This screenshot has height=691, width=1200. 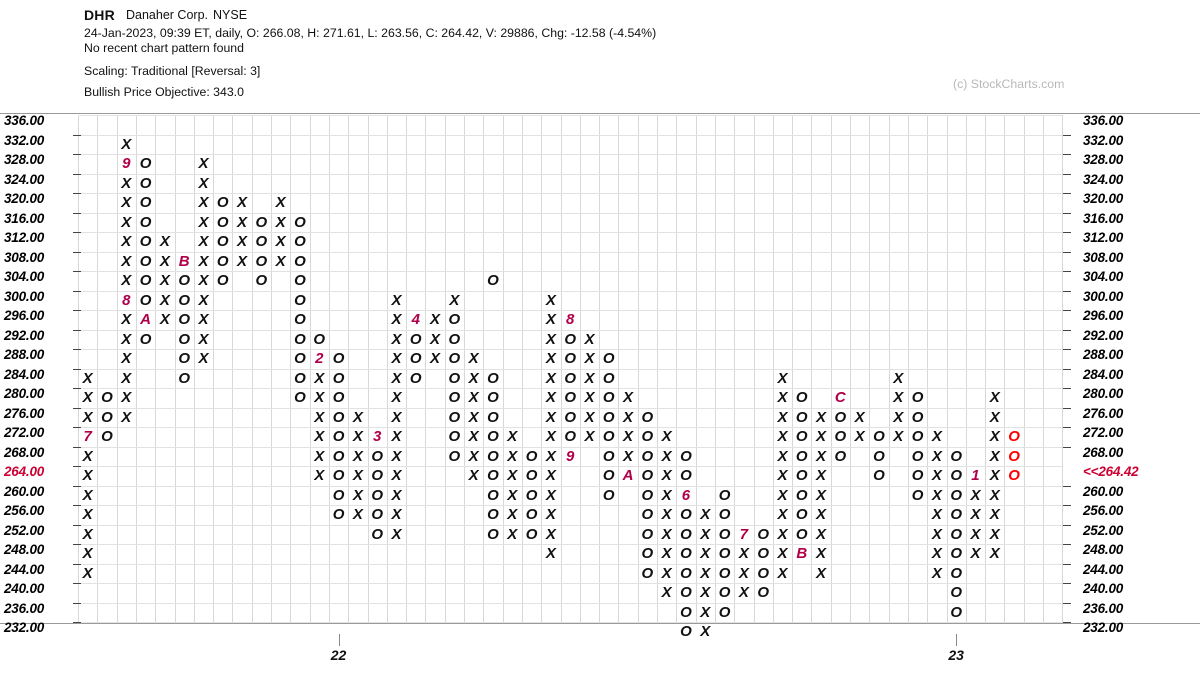 What do you see at coordinates (145, 319) in the screenshot?
I see `pnf-month-mark: A` at bounding box center [145, 319].